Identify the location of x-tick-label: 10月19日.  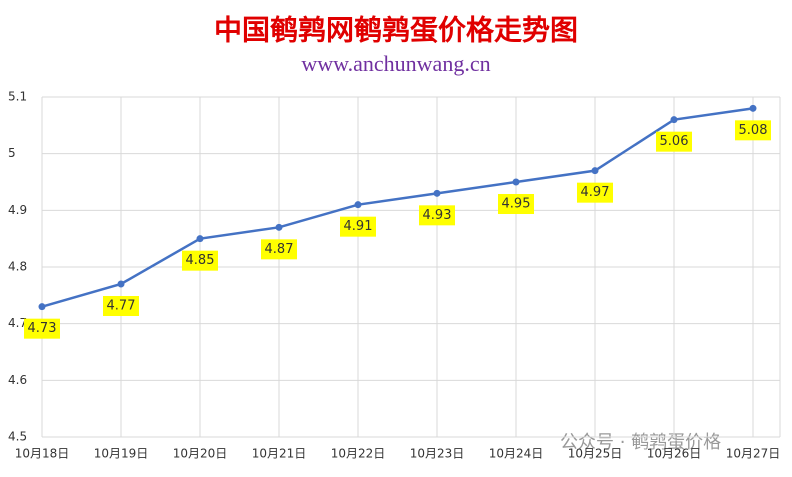
(121, 454).